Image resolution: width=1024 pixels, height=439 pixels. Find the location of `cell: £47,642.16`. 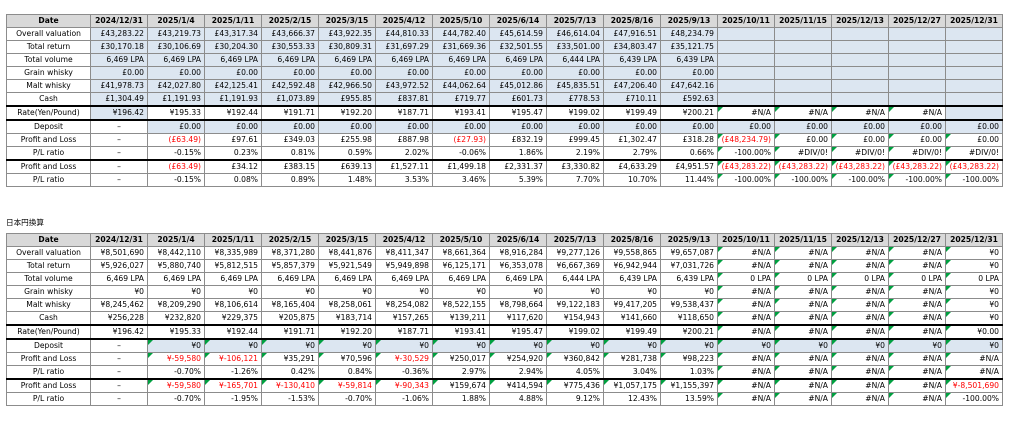

cell: £47,642.16 is located at coordinates (689, 86).